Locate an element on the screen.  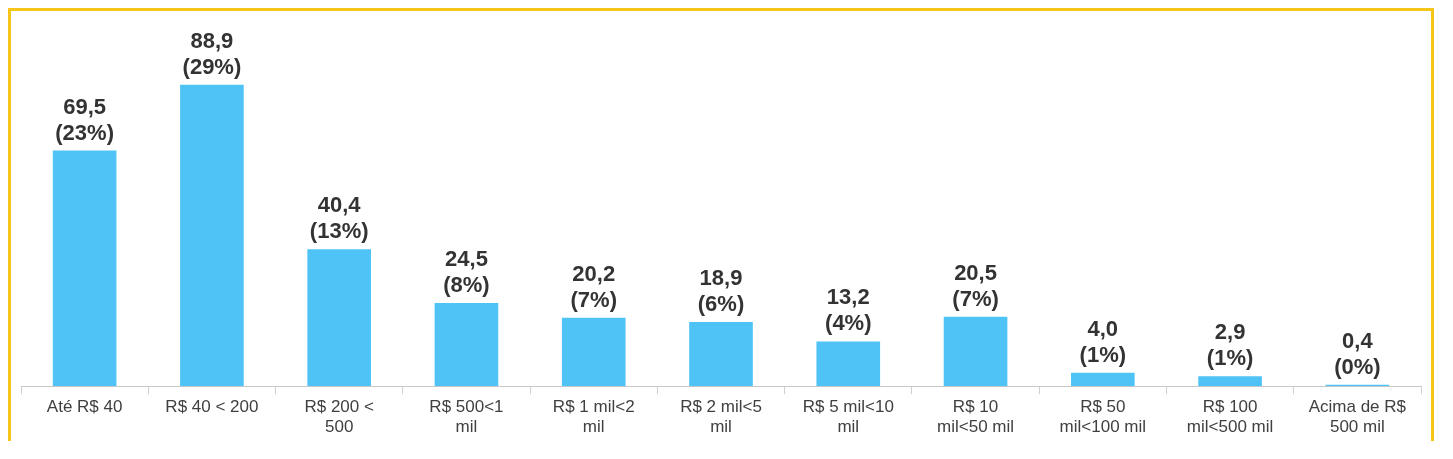
data-label: 0,4 (0%) is located at coordinates (1357, 353).